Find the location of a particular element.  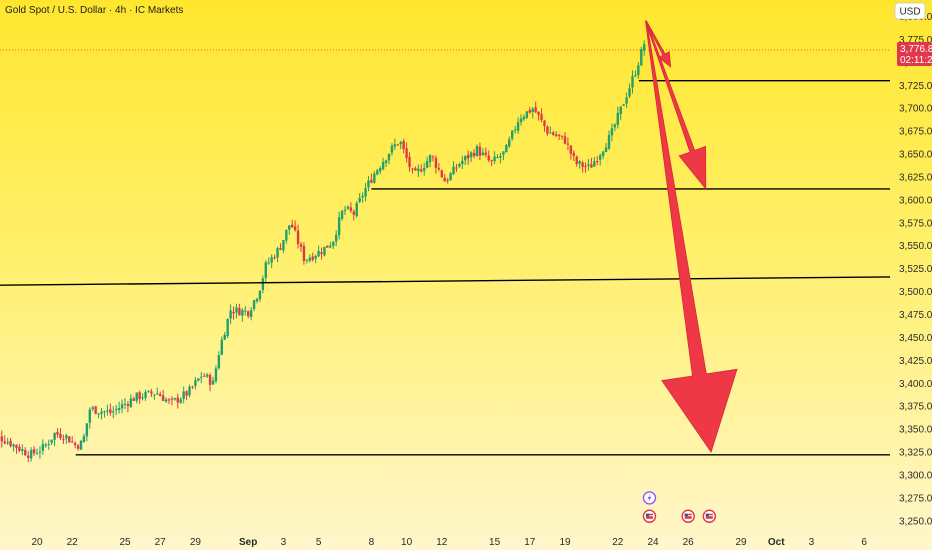

bearish-arrow is located at coordinates (658, 44).